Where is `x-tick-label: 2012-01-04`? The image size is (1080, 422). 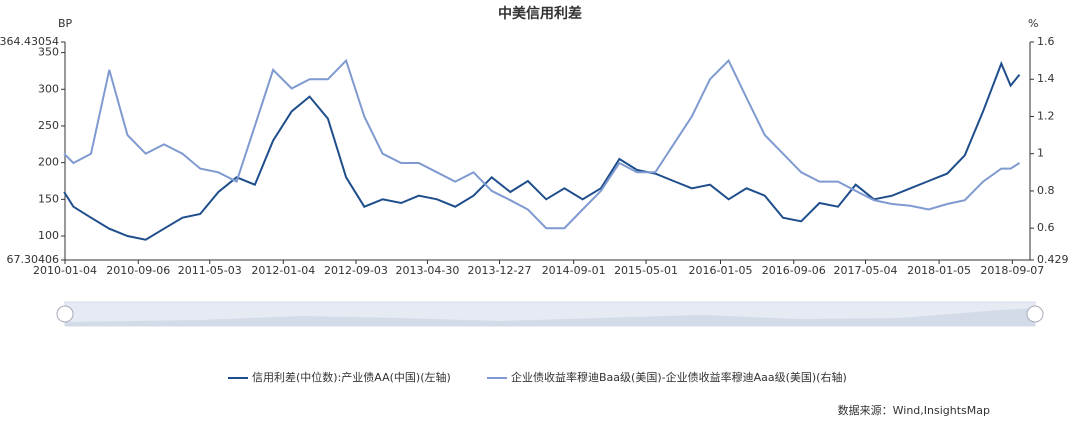
x-tick-label: 2012-01-04 is located at coordinates (283, 270).